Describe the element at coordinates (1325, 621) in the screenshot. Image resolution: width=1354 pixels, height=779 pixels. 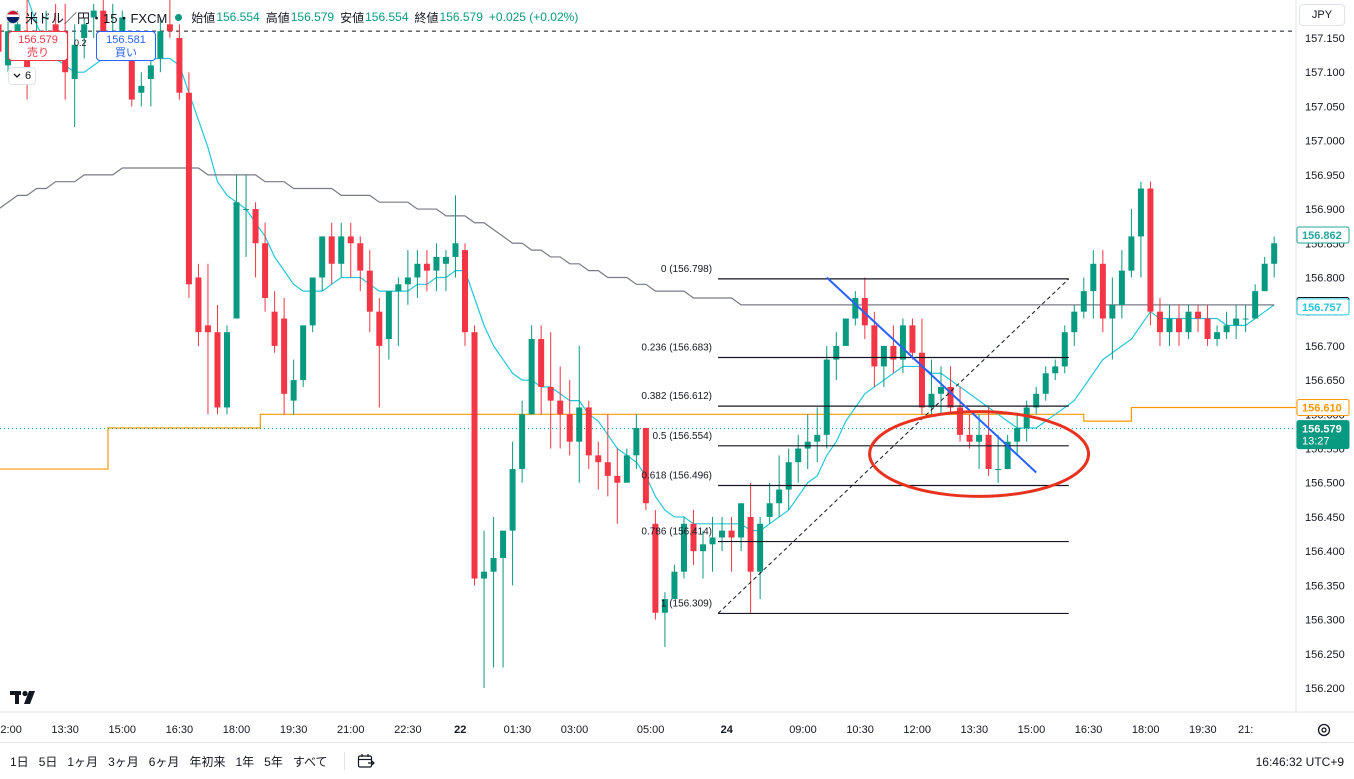
I see `price-tick-label: 156.300` at that location.